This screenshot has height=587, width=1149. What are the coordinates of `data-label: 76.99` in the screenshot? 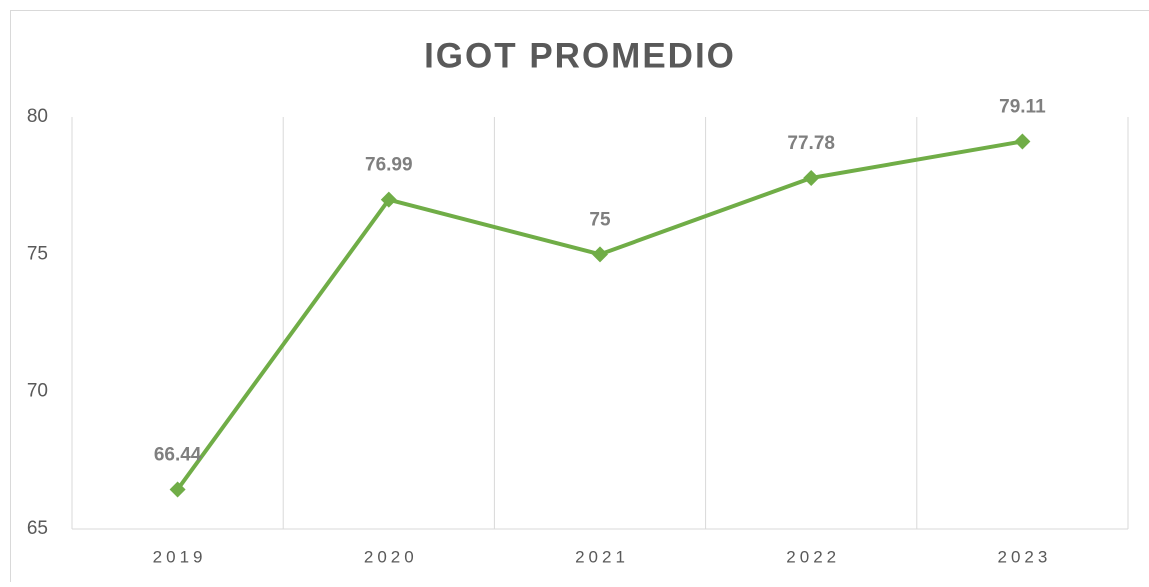 It's located at (389, 165).